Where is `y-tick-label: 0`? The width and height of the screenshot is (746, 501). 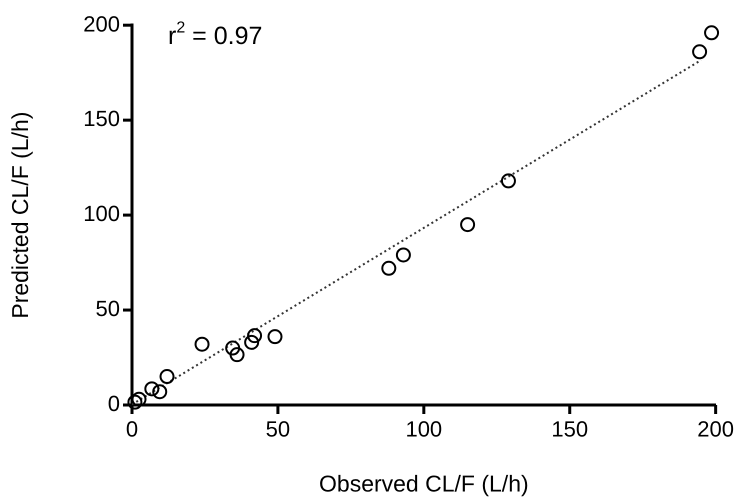
y-tick-label: 0 is located at coordinates (114, 403).